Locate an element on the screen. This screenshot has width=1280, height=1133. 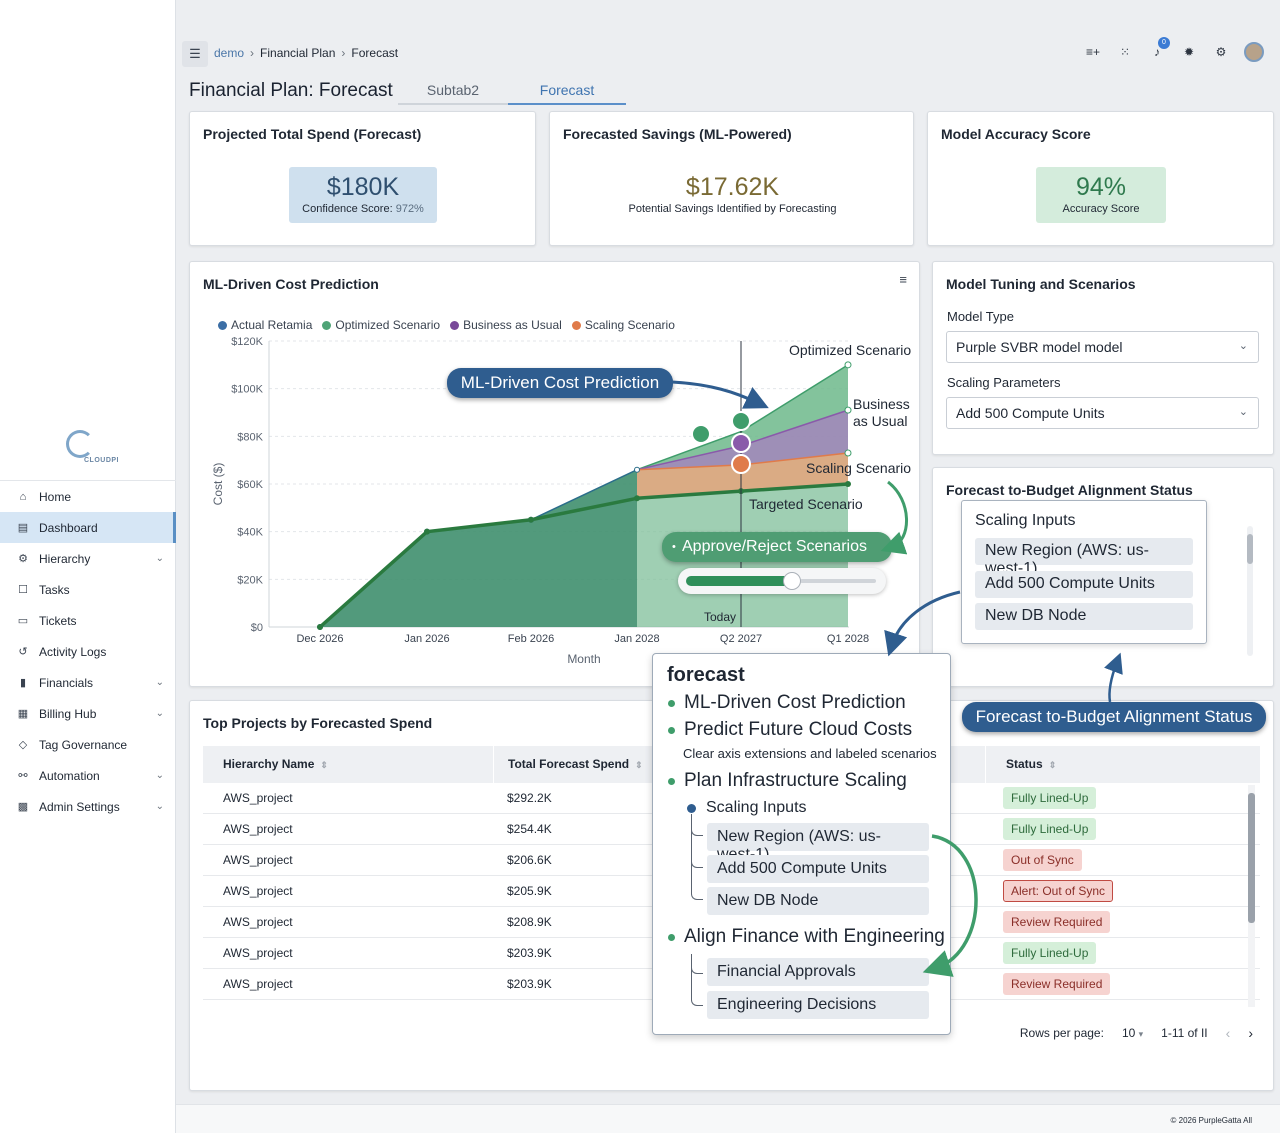
sidebar-item-label: Automation is located at coordinates (69, 775).